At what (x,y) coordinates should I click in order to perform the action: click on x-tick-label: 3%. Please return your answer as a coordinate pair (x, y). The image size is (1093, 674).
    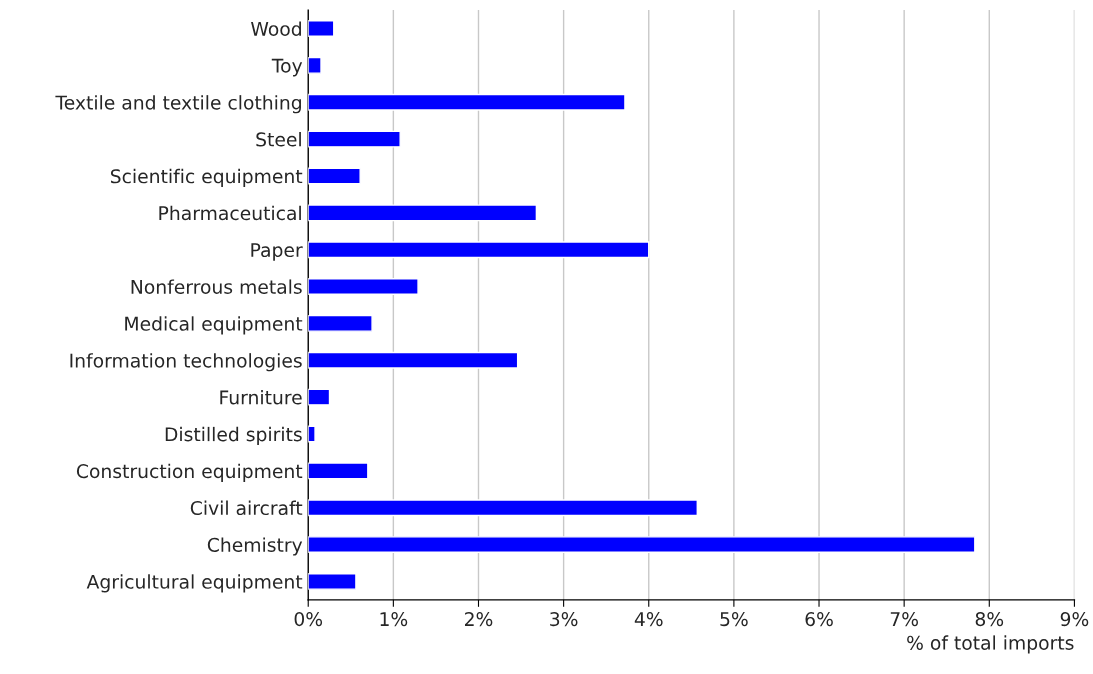
    Looking at the image, I should click on (564, 619).